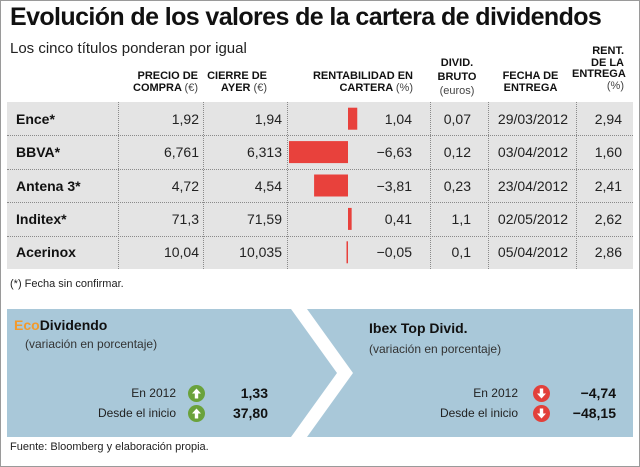 This screenshot has width=640, height=467. I want to click on cell-cierre: 4,54, so click(268, 185).